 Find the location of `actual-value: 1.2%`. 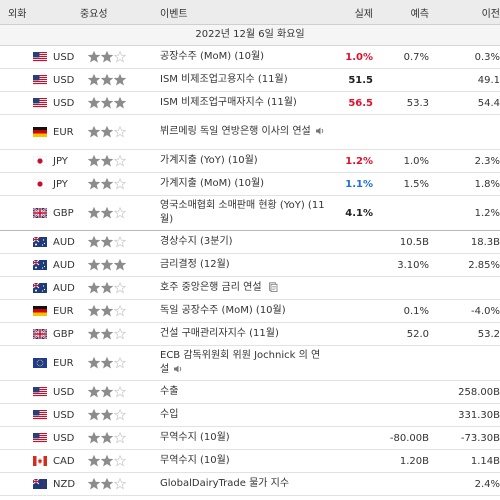

actual-value: 1.2% is located at coordinates (359, 161).